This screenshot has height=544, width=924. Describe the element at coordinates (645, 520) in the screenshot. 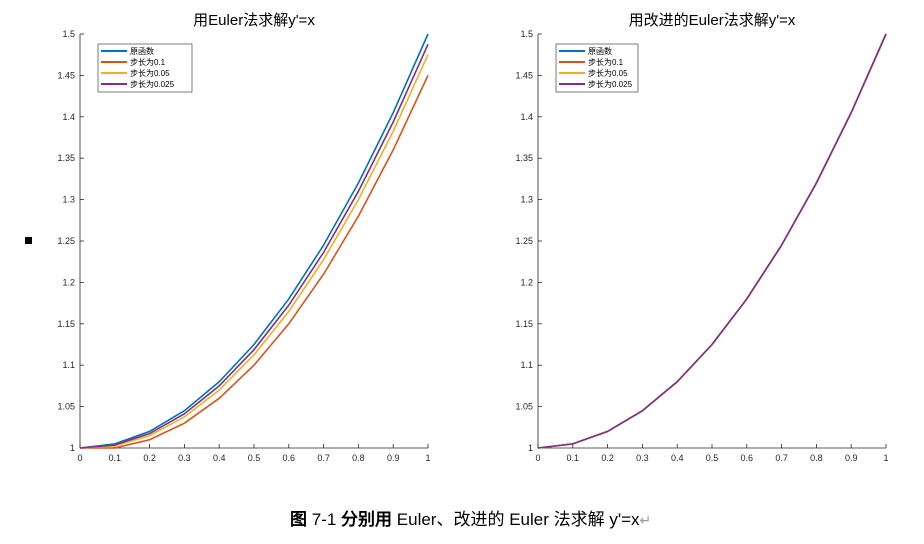

I see `return-mark-icon: ↵` at that location.